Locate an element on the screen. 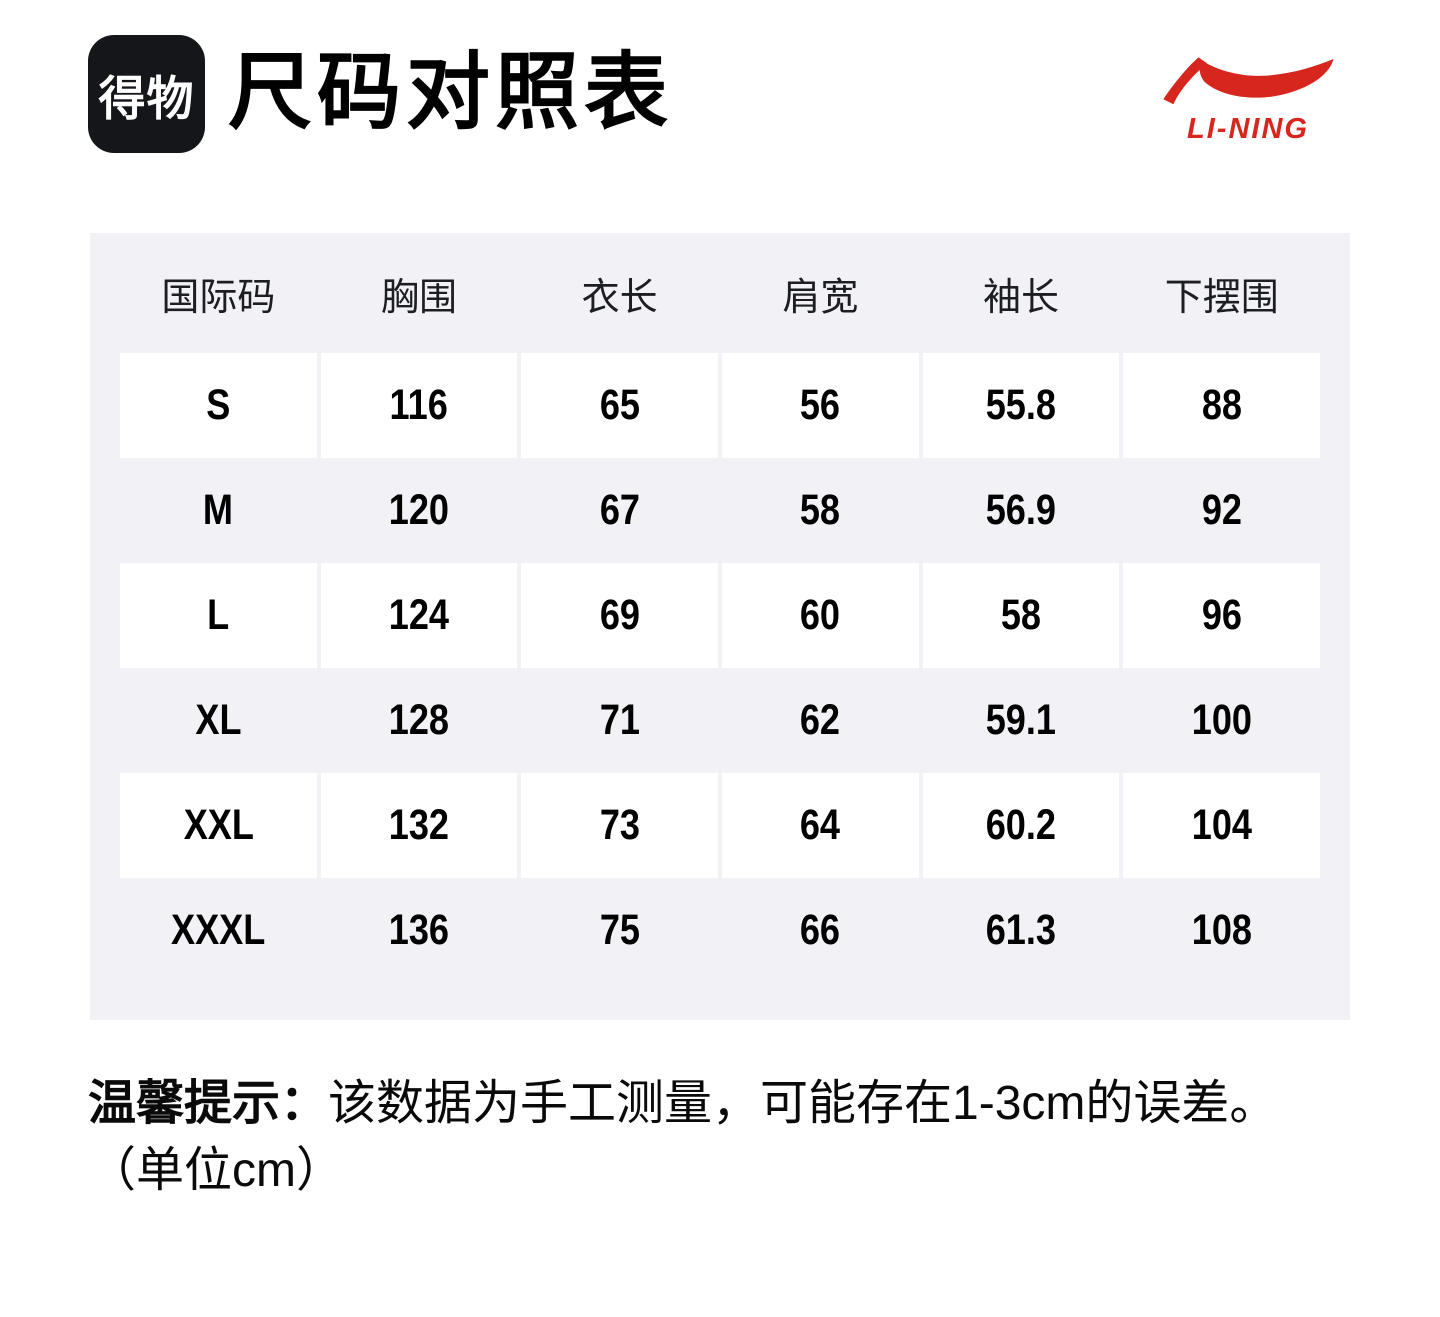 Image resolution: width=1440 pixels, height=1317 pixels. cell-value: 124 is located at coordinates (419, 615).